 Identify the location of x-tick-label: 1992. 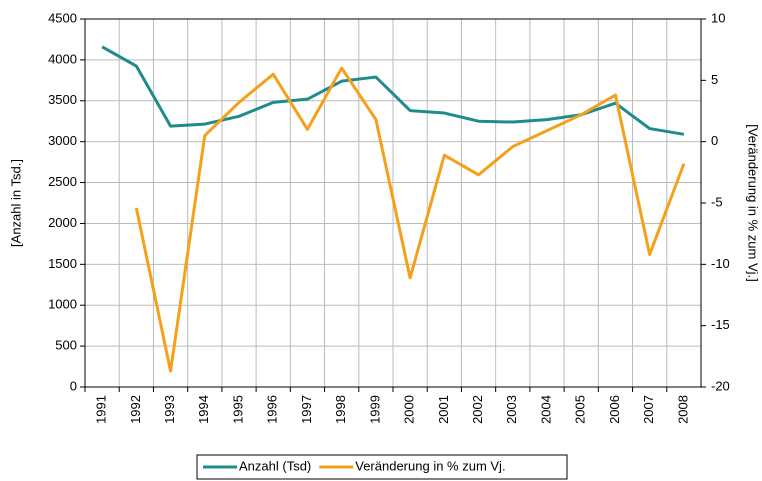
(135, 409).